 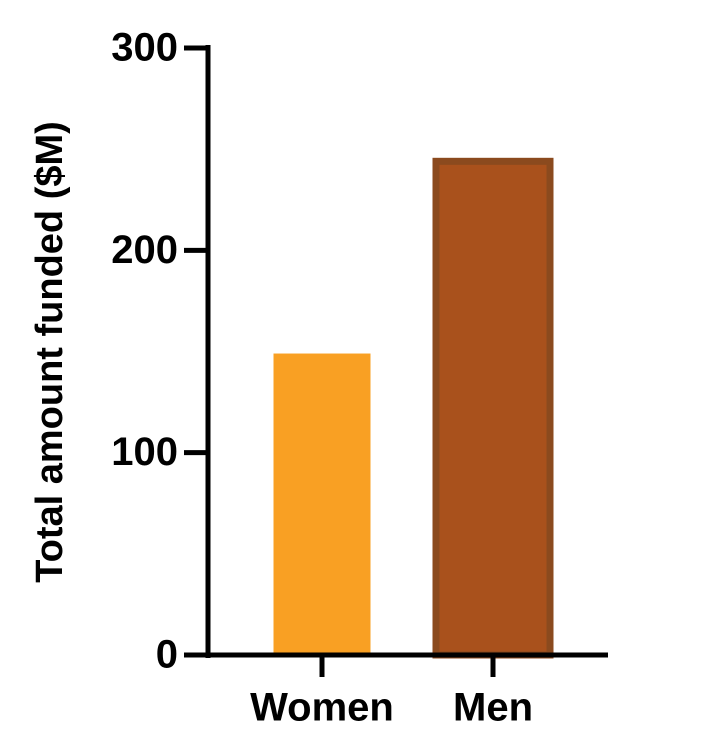 What do you see at coordinates (144, 48) in the screenshot?
I see `y-tick-label: 300` at bounding box center [144, 48].